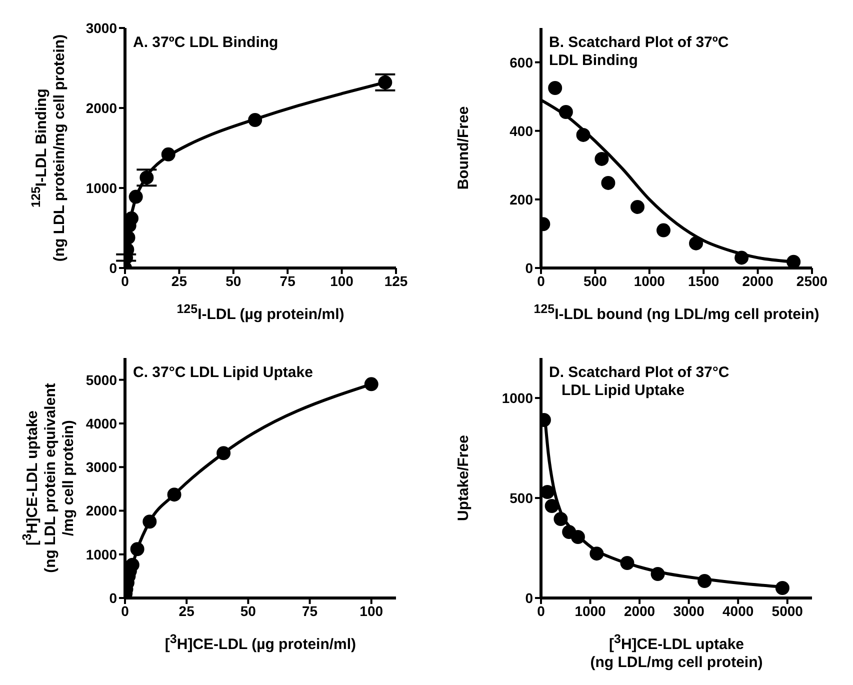  What do you see at coordinates (522, 498) in the screenshot?
I see `y-tick-label: 500` at bounding box center [522, 498].